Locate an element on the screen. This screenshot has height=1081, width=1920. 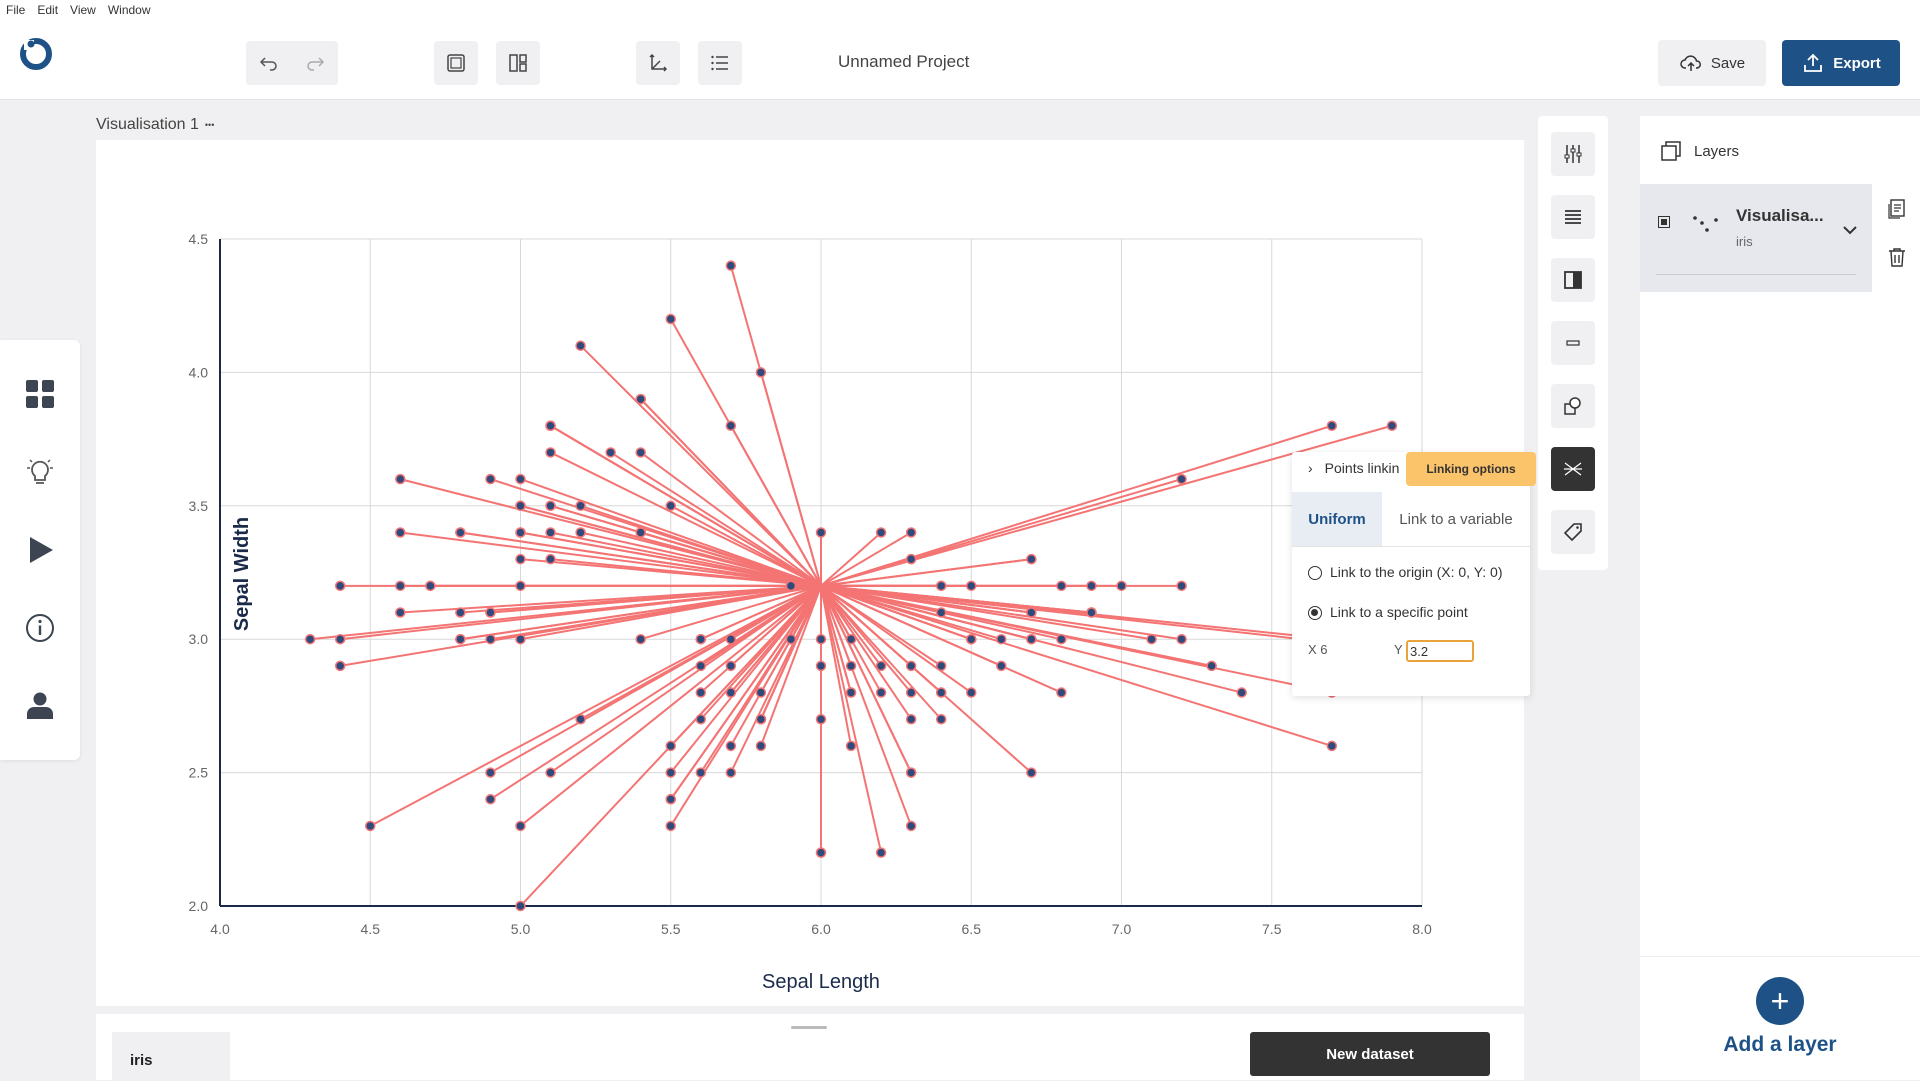
add-layer-label: Add a layer is located at coordinates (1780, 1044).